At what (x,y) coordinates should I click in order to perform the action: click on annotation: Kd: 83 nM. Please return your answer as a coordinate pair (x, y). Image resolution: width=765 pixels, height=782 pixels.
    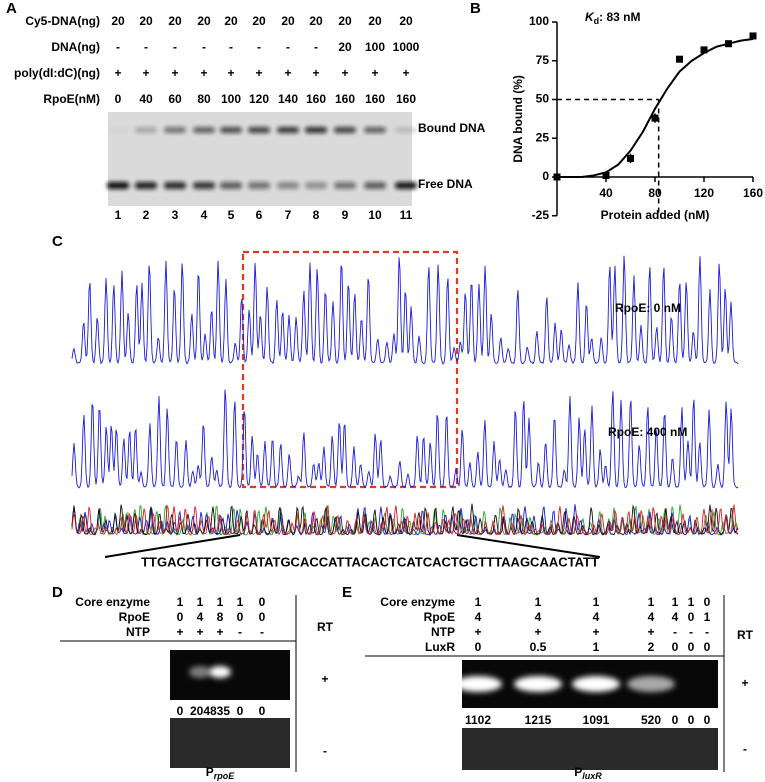
    Looking at the image, I should click on (613, 18).